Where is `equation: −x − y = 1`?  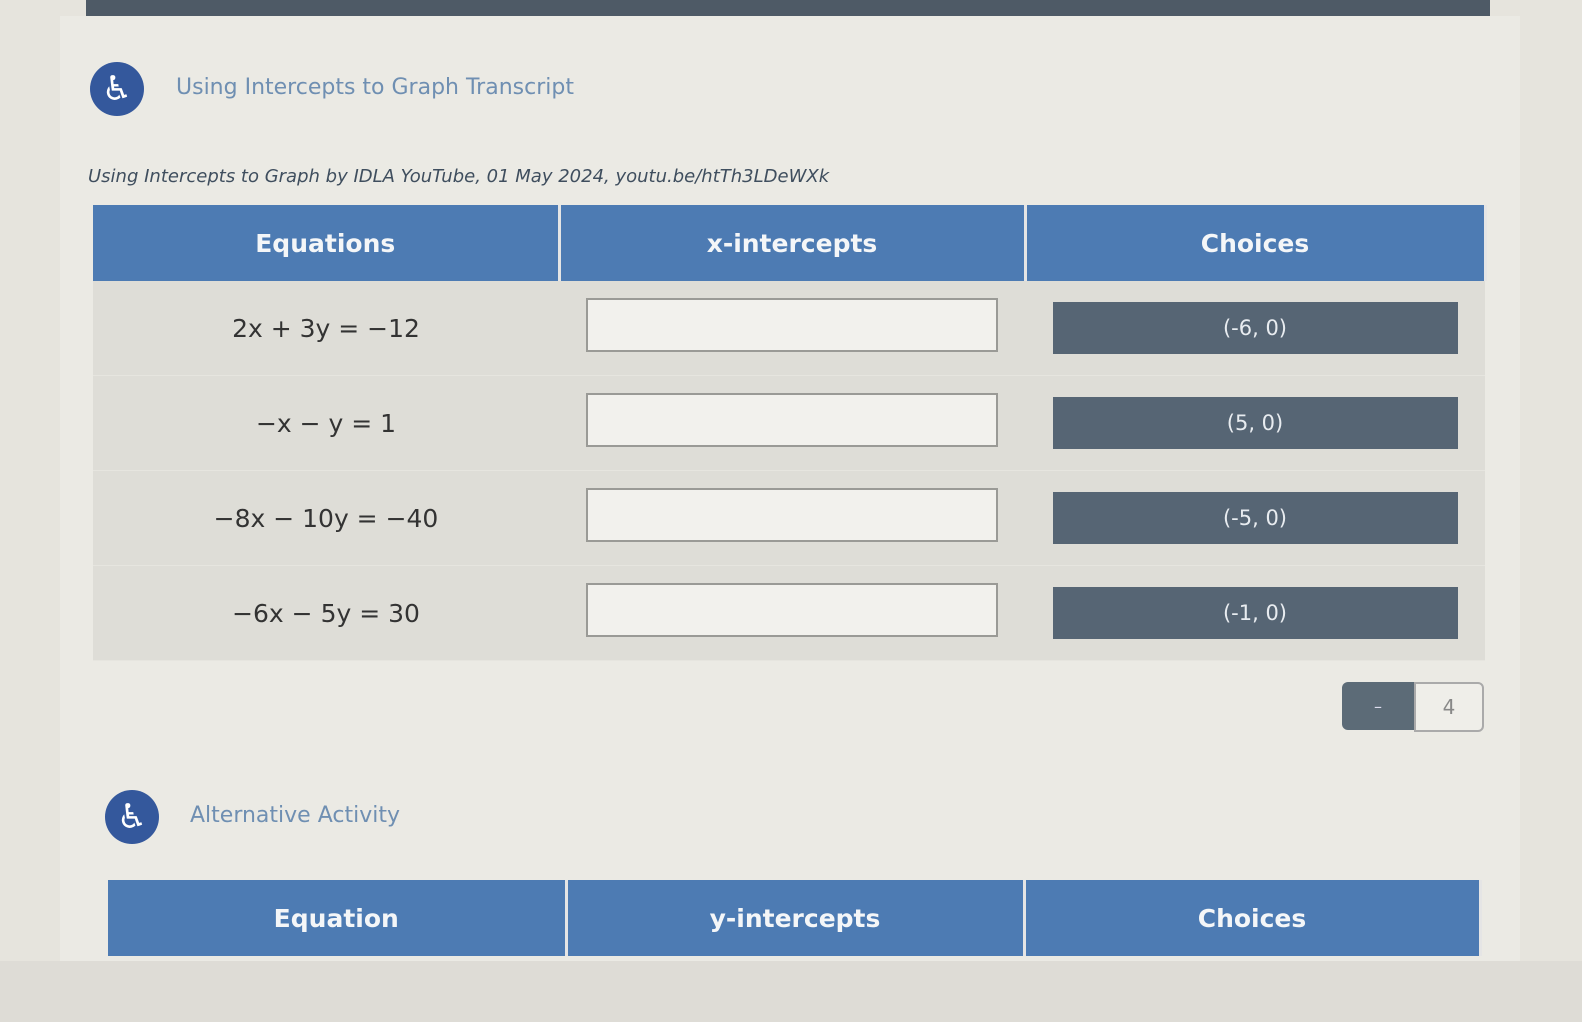 equation: −x − y = 1 is located at coordinates (326, 423).